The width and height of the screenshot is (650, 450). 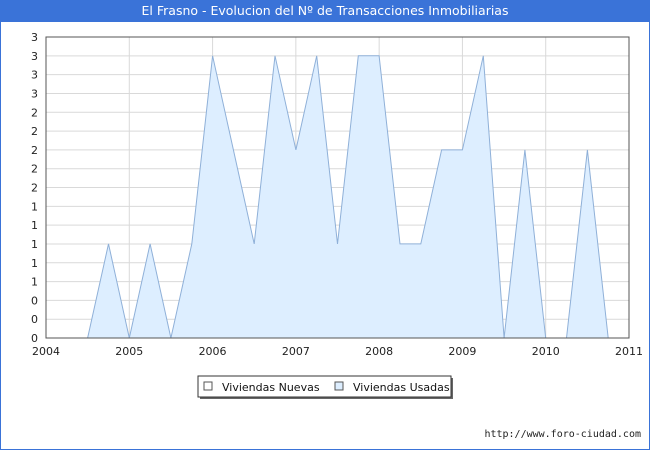 What do you see at coordinates (401, 387) in the screenshot?
I see `legend-item-usadas-label: Viviendas Usadas` at bounding box center [401, 387].